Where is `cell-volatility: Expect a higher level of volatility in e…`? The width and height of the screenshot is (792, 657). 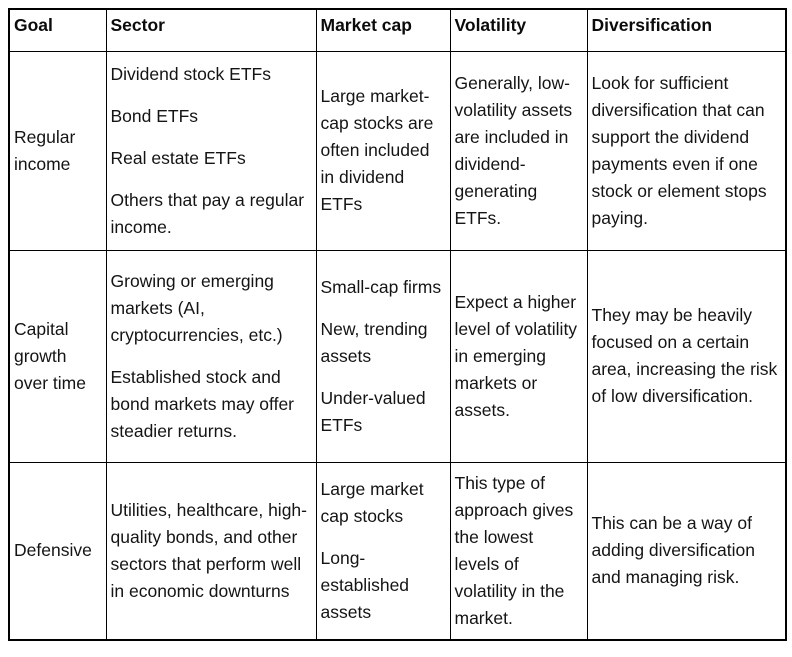 cell-volatility: Expect a higher level of volatility in e… is located at coordinates (518, 356).